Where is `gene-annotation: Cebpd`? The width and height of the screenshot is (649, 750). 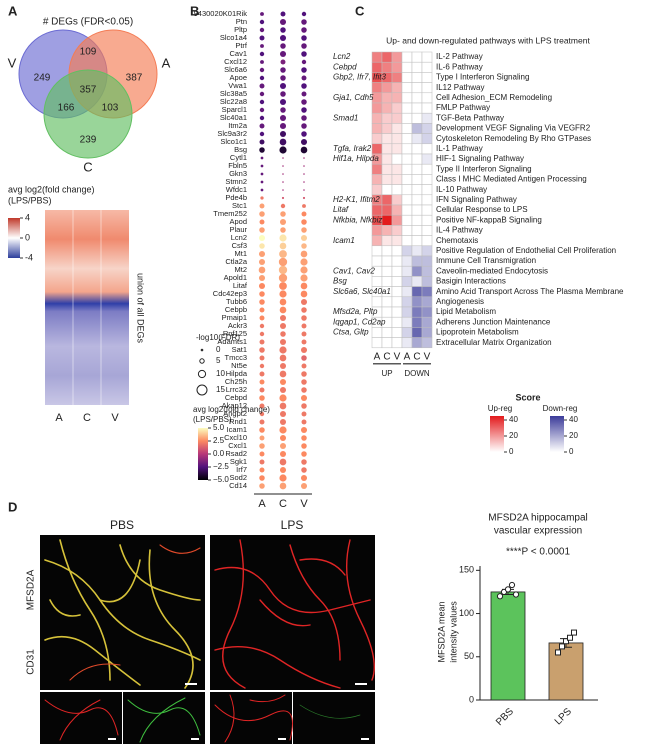 gene-annotation: Cebpd is located at coordinates (345, 66).